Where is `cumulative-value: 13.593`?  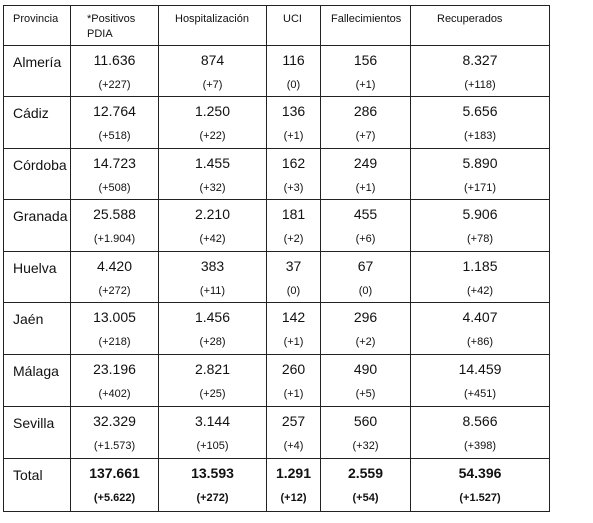
cumulative-value: 13.593 is located at coordinates (212, 473).